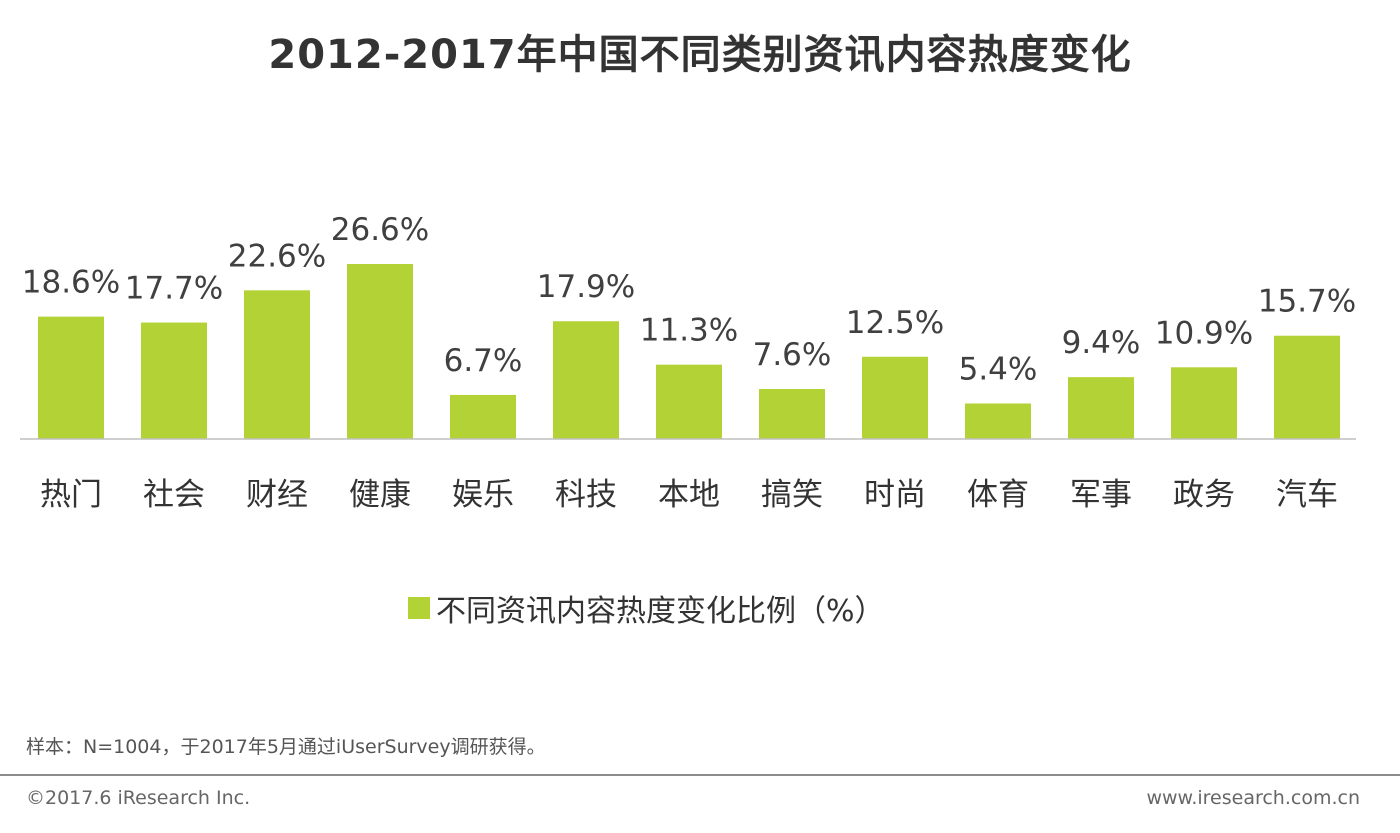 The width and height of the screenshot is (1400, 833). Describe the element at coordinates (483, 361) in the screenshot. I see `value-label-4: 6.7%` at that location.